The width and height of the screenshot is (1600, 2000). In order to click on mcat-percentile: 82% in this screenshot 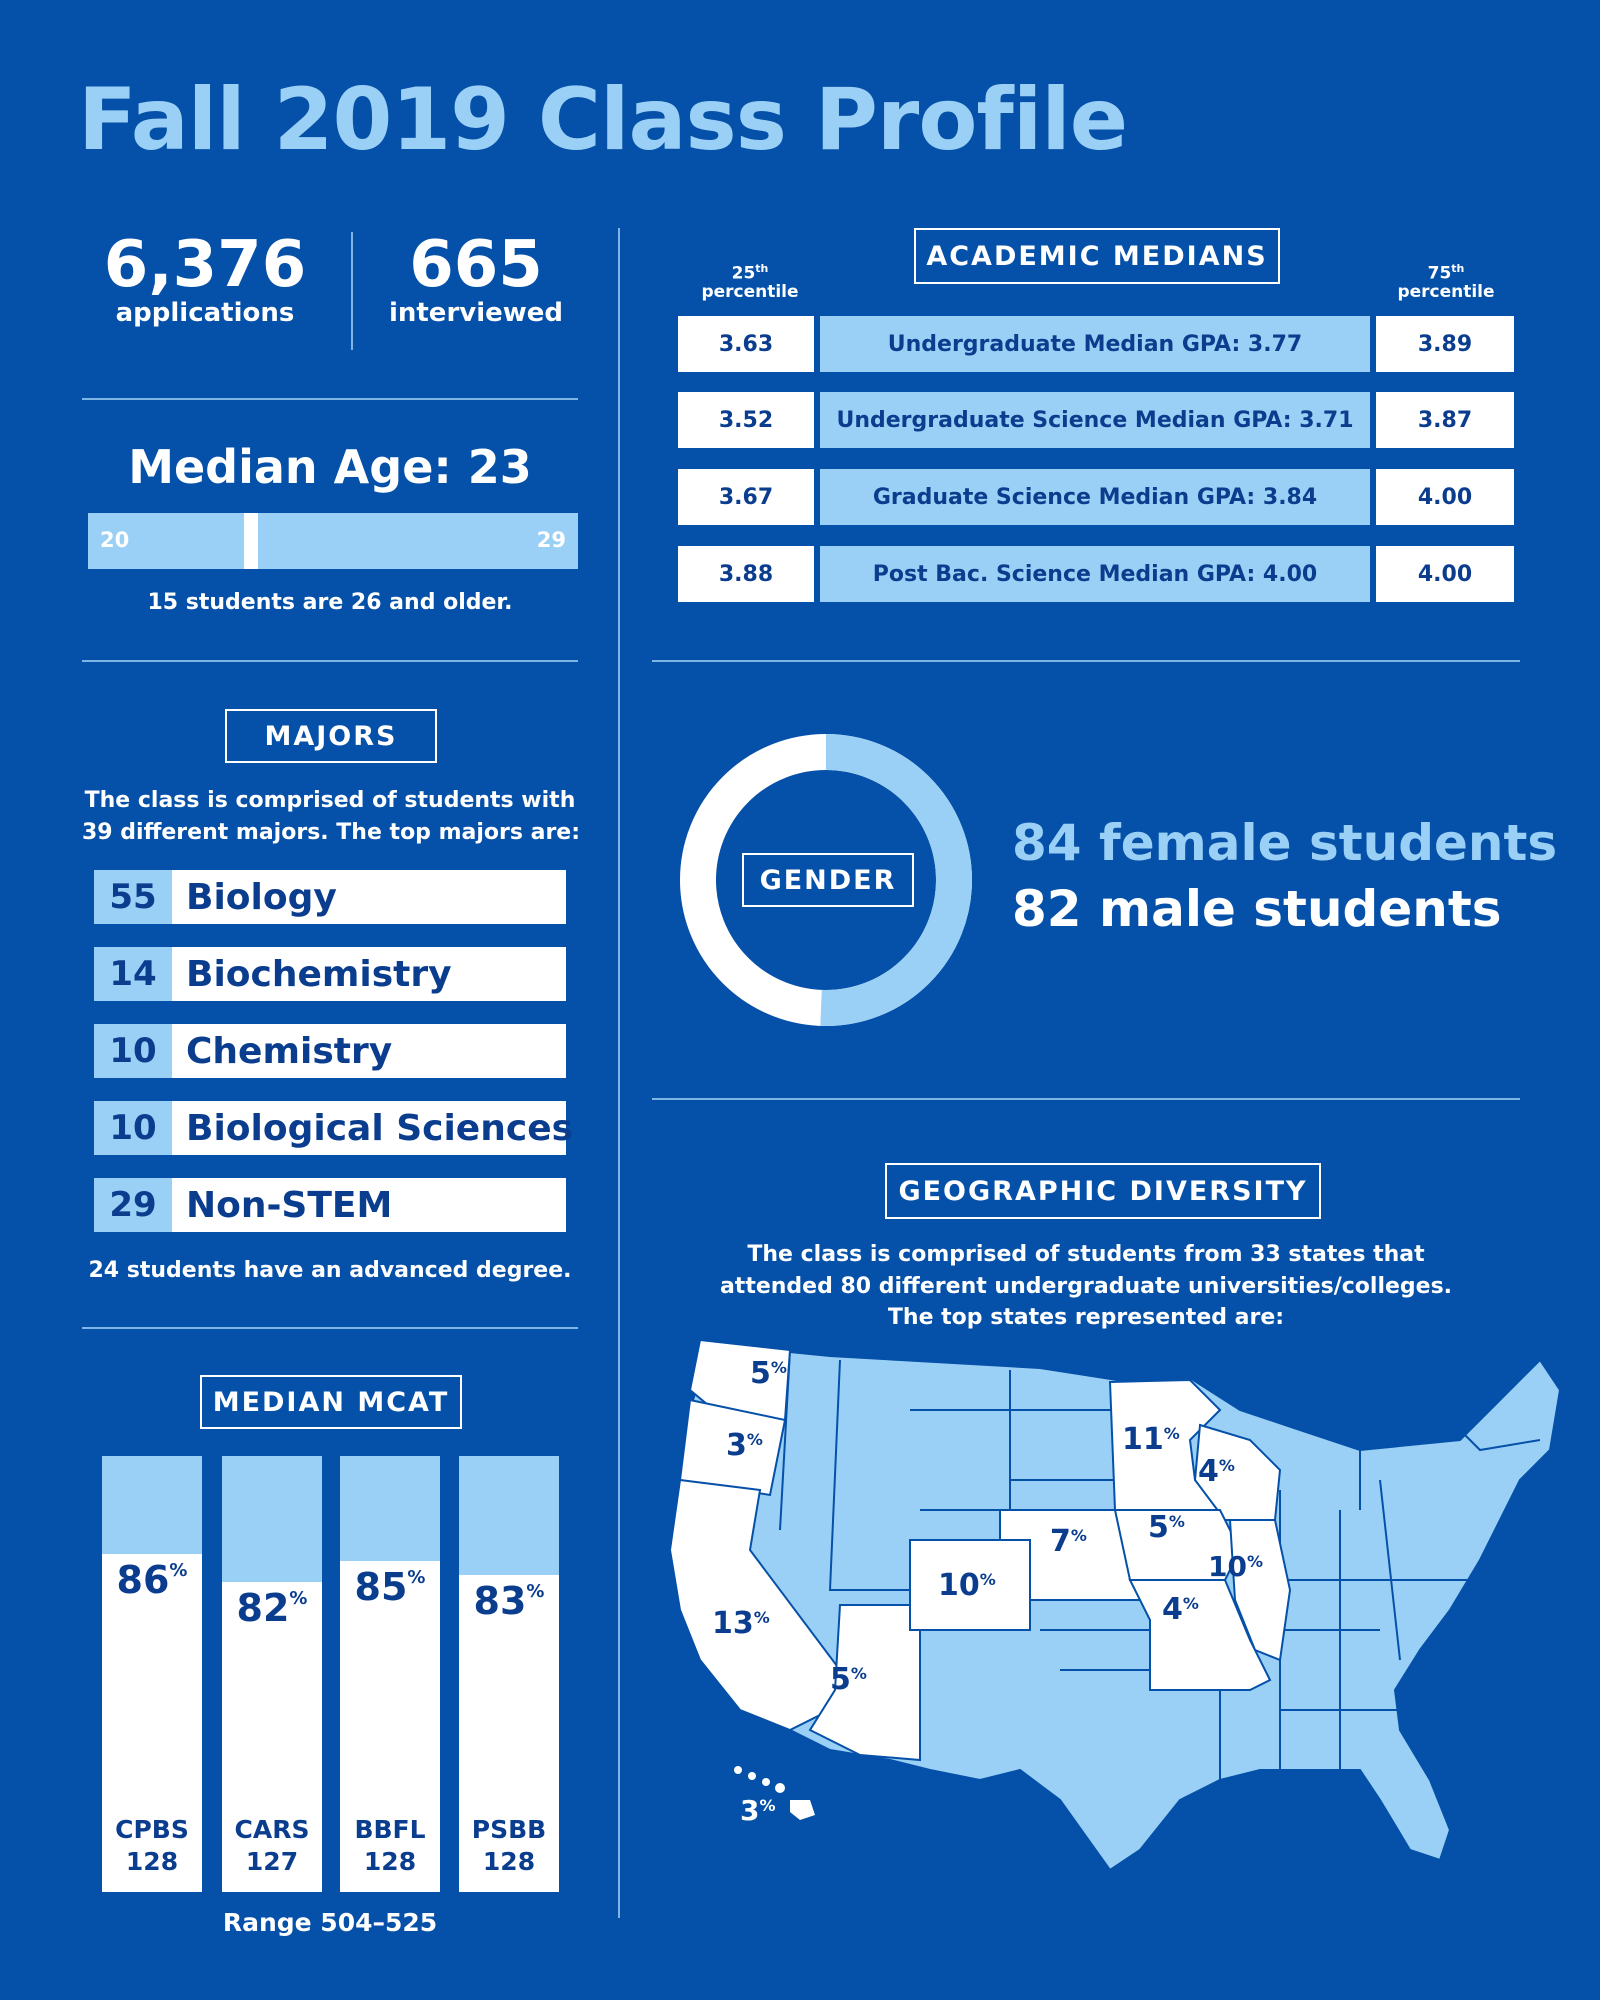, I will do `click(272, 1607)`.